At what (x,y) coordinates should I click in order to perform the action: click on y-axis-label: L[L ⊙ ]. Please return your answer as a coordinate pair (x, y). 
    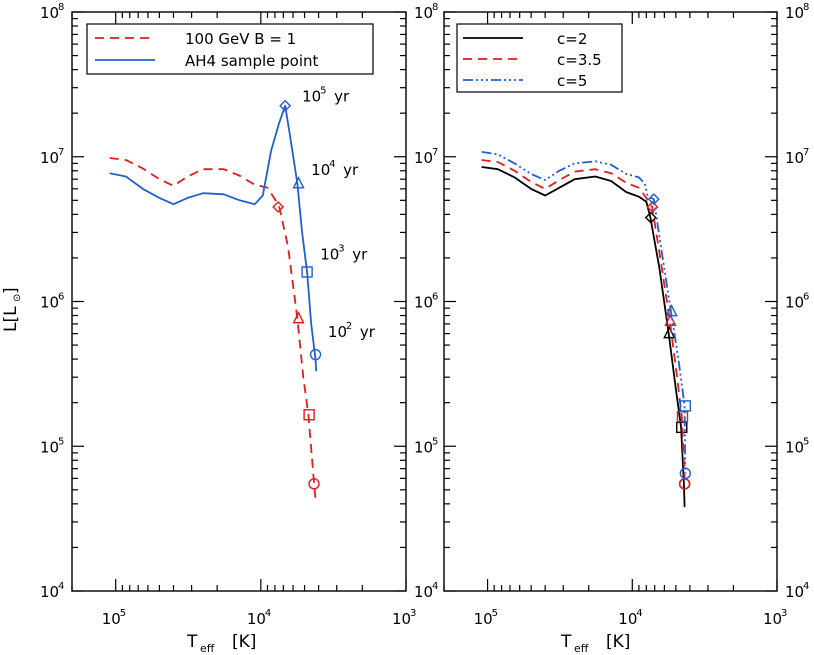
    Looking at the image, I should click on (12, 309).